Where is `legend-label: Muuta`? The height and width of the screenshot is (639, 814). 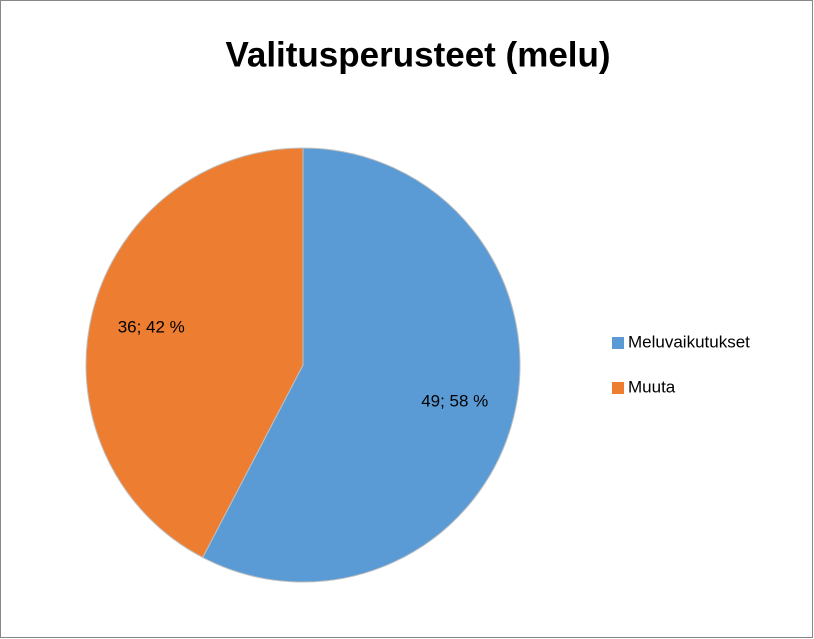
legend-label: Muuta is located at coordinates (652, 386).